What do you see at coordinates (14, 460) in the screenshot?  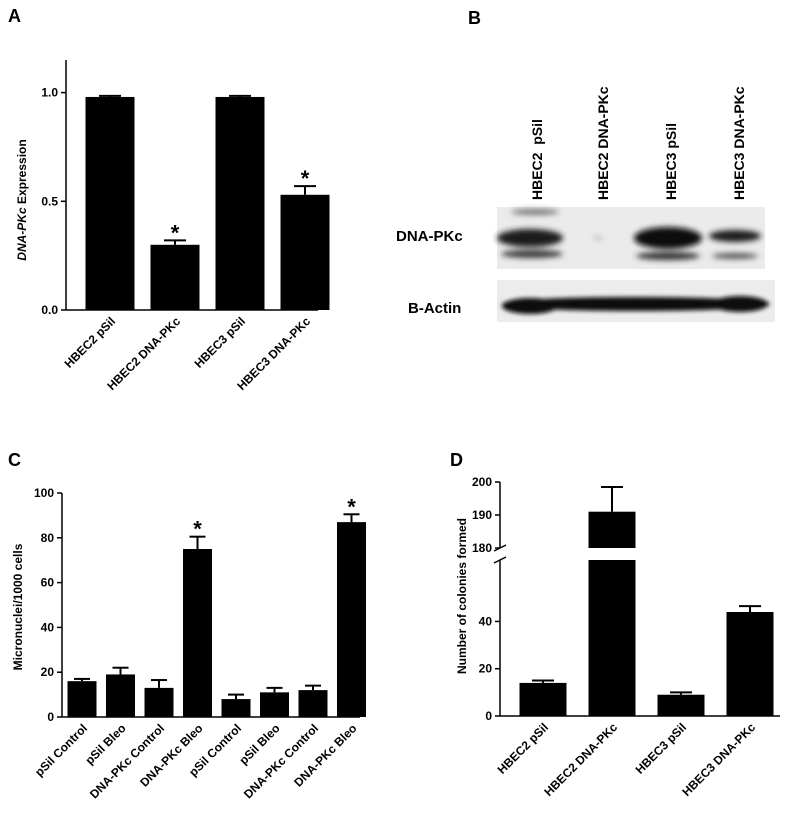 I see `panel-letter-c: C` at bounding box center [14, 460].